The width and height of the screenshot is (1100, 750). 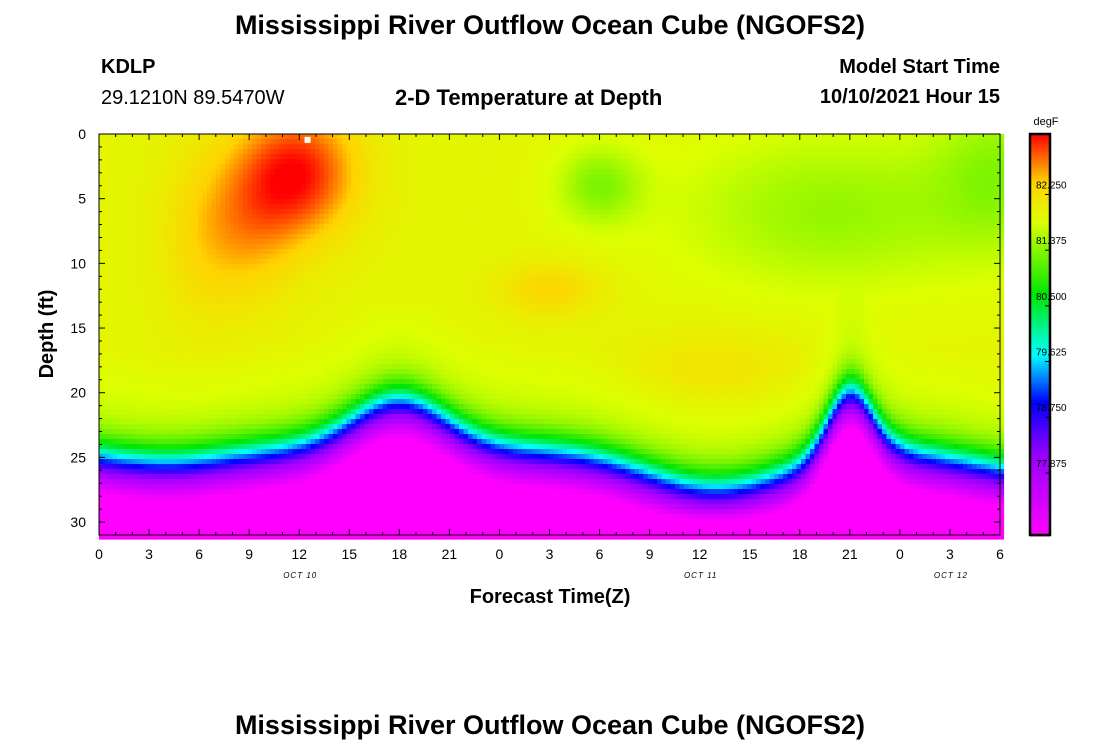 What do you see at coordinates (1051, 241) in the screenshot?
I see `colorbar-tick-label: 81.375` at bounding box center [1051, 241].